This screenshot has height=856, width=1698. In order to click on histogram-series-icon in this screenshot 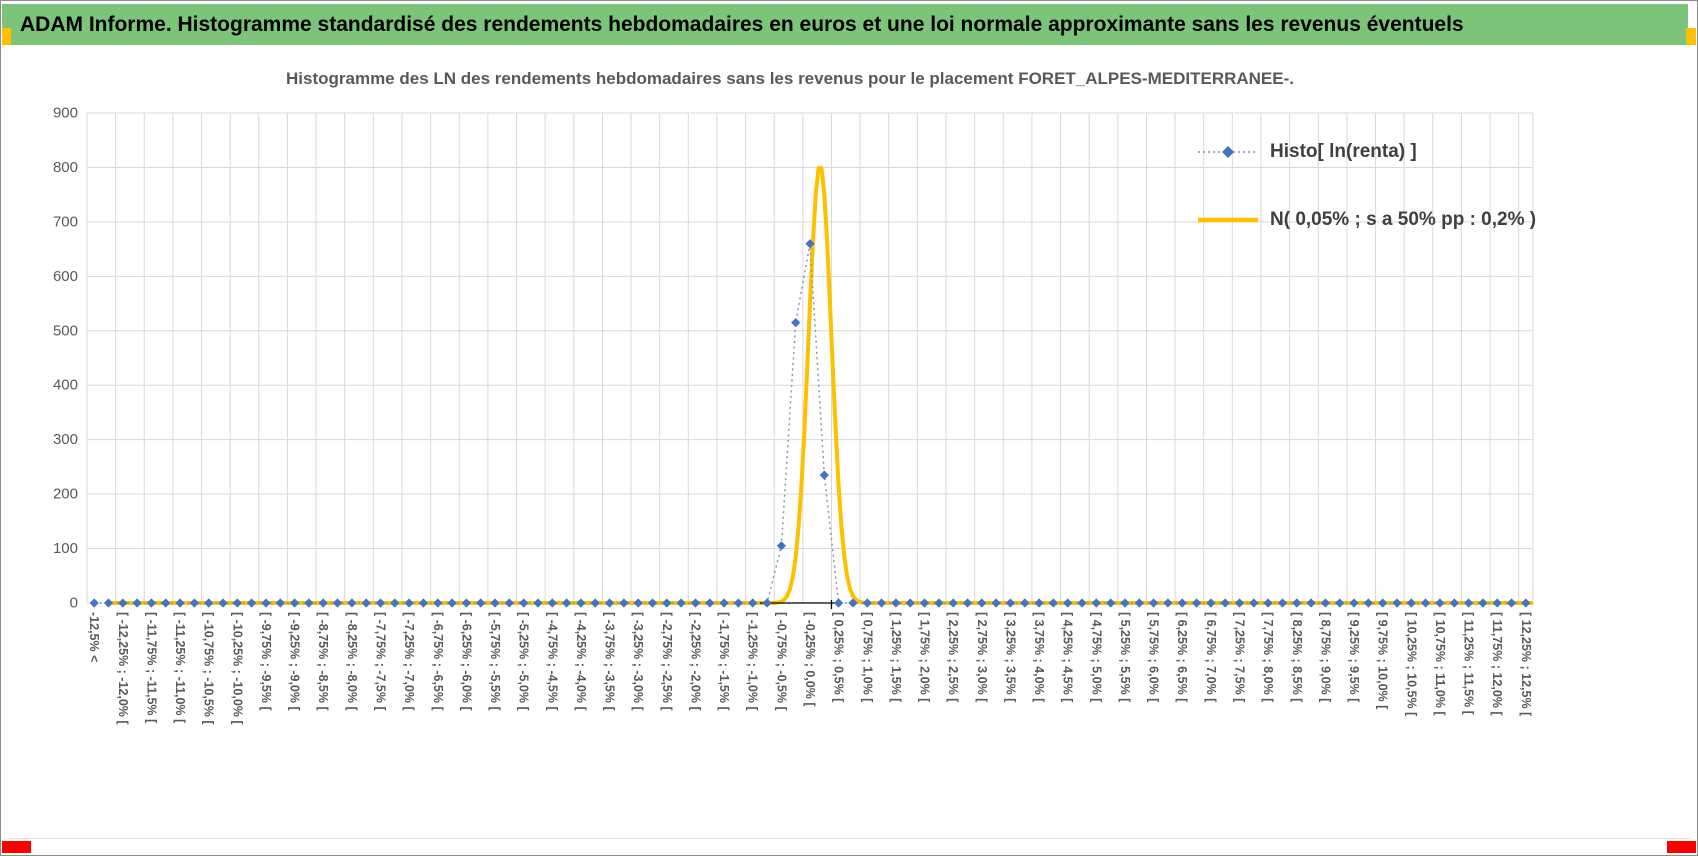, I will do `click(1228, 152)`.